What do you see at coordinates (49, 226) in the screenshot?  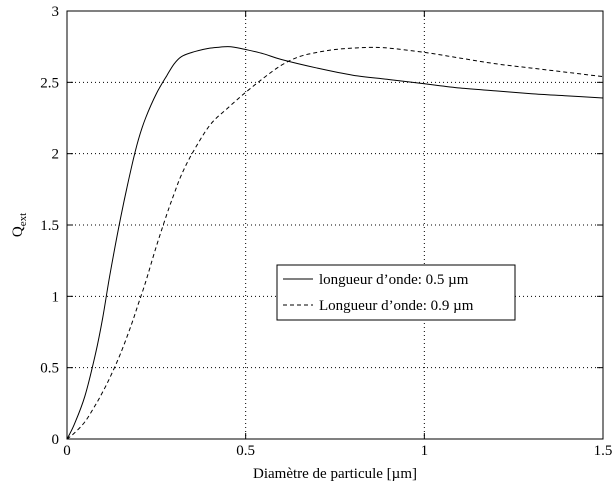 I see `y-tick-label: 1.5` at bounding box center [49, 226].